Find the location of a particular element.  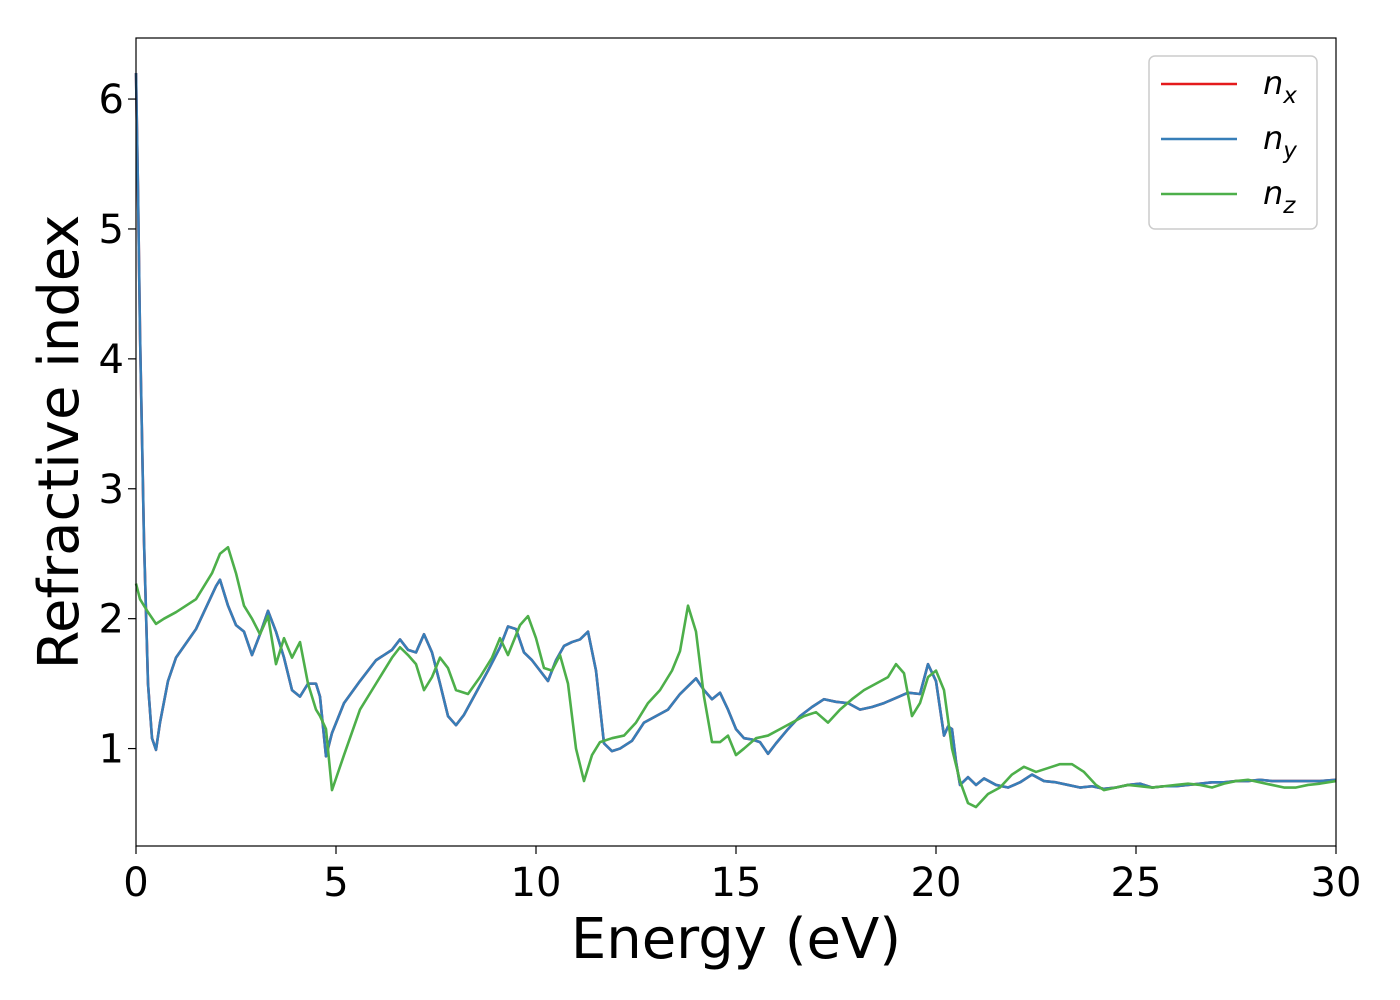

y-axis-ticks: 1 2 3 4 5 6 is located at coordinates (117, 425).